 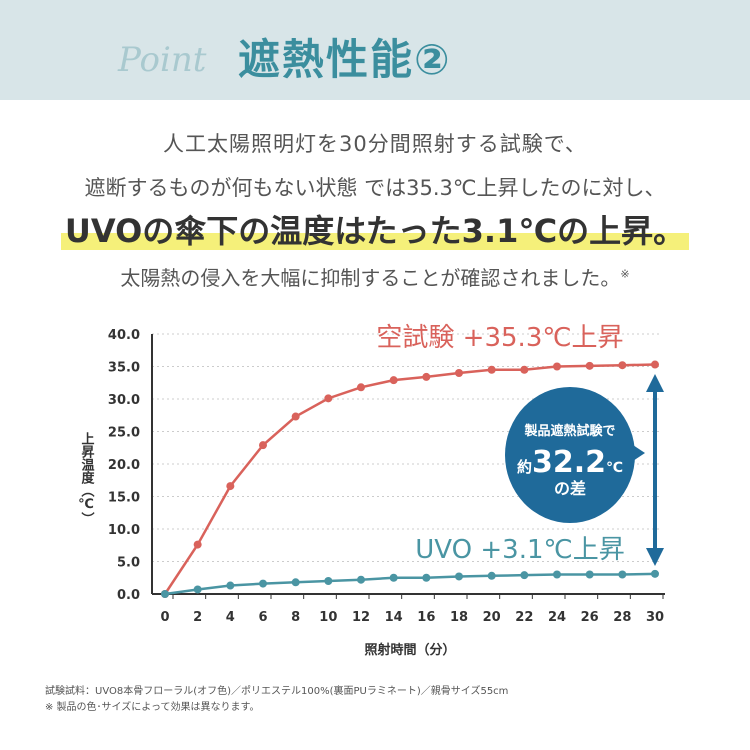 What do you see at coordinates (164, 617) in the screenshot?
I see `x-tick-label: 0` at bounding box center [164, 617].